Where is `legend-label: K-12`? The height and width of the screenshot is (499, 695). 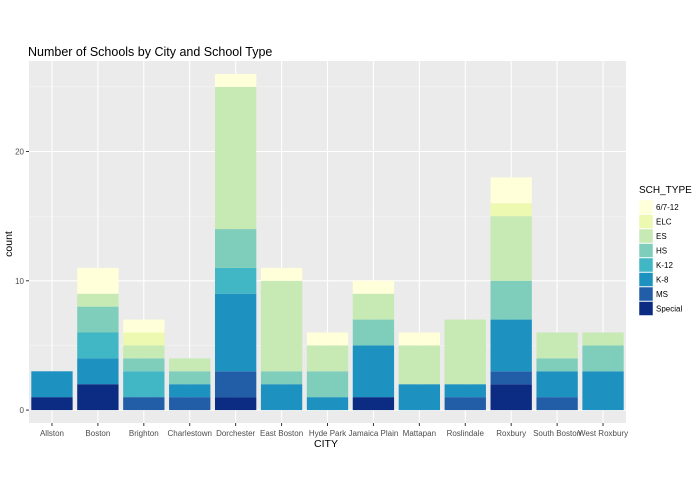
legend-label: K-12 is located at coordinates (664, 265).